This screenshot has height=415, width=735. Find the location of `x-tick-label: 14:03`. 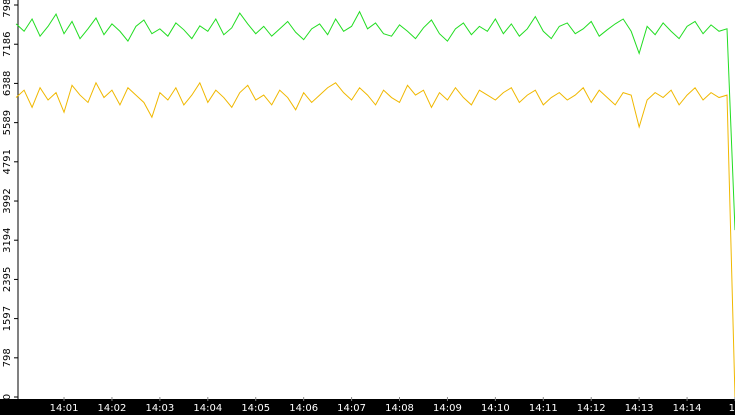

x-tick-label: 14:03 is located at coordinates (159, 408).